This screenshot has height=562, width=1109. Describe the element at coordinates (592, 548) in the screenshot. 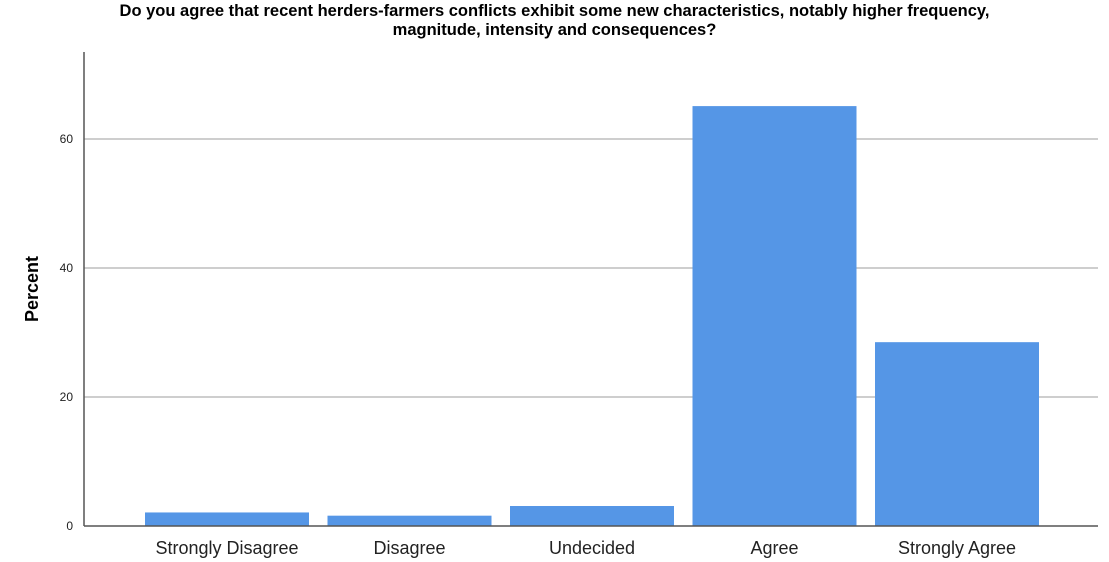

I see `x-tick-label: Undecided` at that location.